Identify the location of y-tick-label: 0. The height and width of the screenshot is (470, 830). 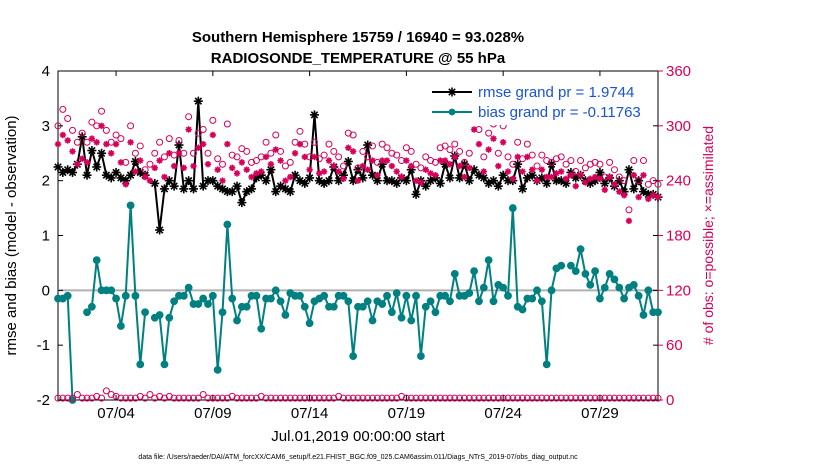
(46, 290).